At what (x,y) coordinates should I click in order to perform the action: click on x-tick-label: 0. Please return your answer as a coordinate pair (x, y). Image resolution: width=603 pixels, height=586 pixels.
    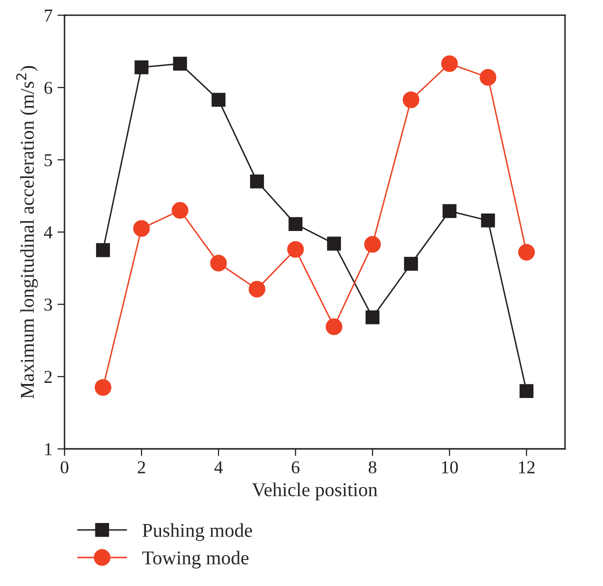
    Looking at the image, I should click on (64, 467).